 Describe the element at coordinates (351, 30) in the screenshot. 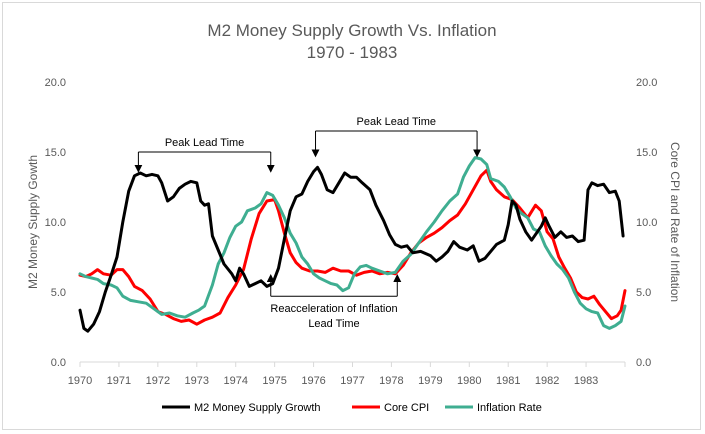

I see `chart-title: M2 Money Supply Growth Vs. Inflation` at that location.